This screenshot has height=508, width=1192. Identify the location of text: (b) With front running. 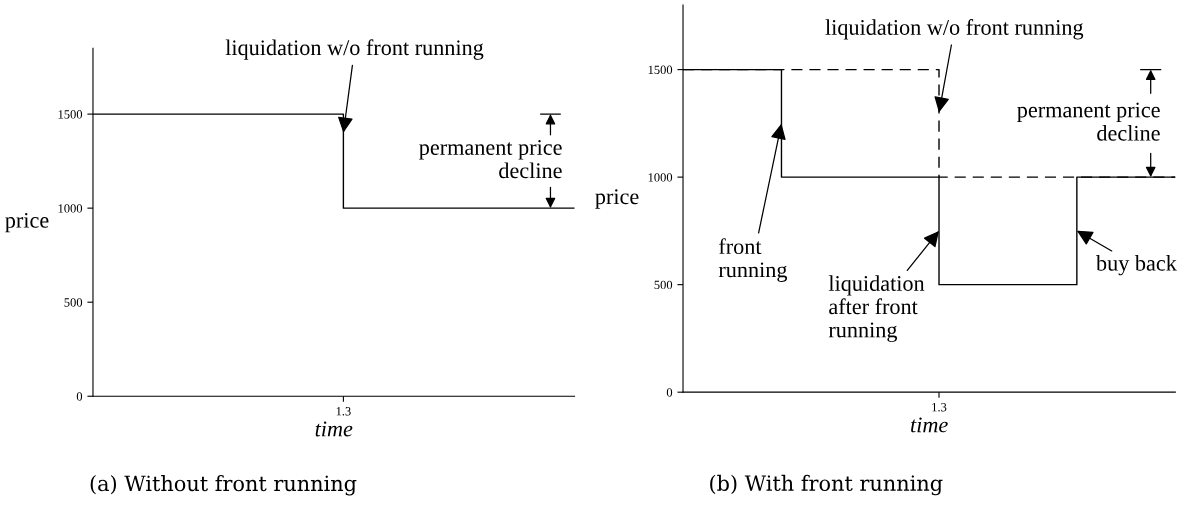
(826, 485).